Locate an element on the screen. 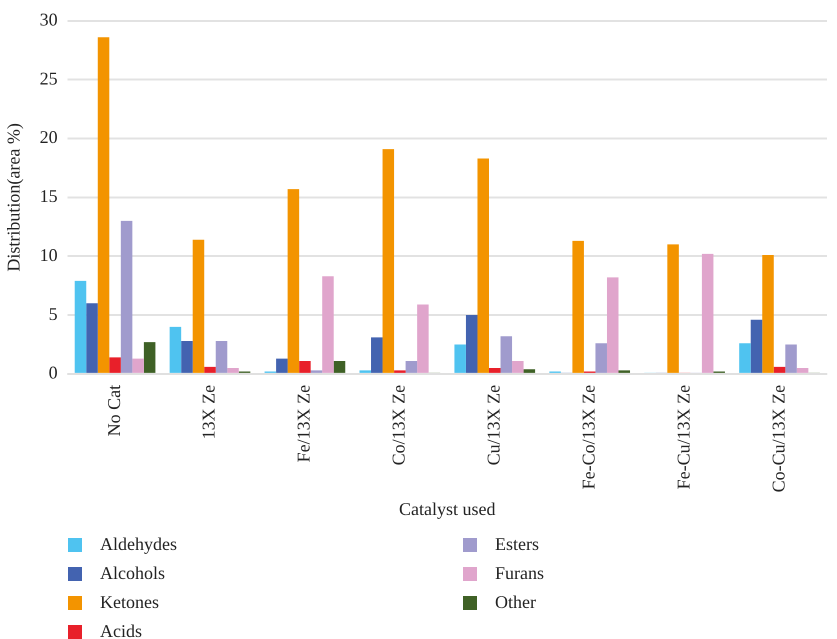 This screenshot has height=639, width=837. x-tick-label: Cu/13X Ze is located at coordinates (493, 425).